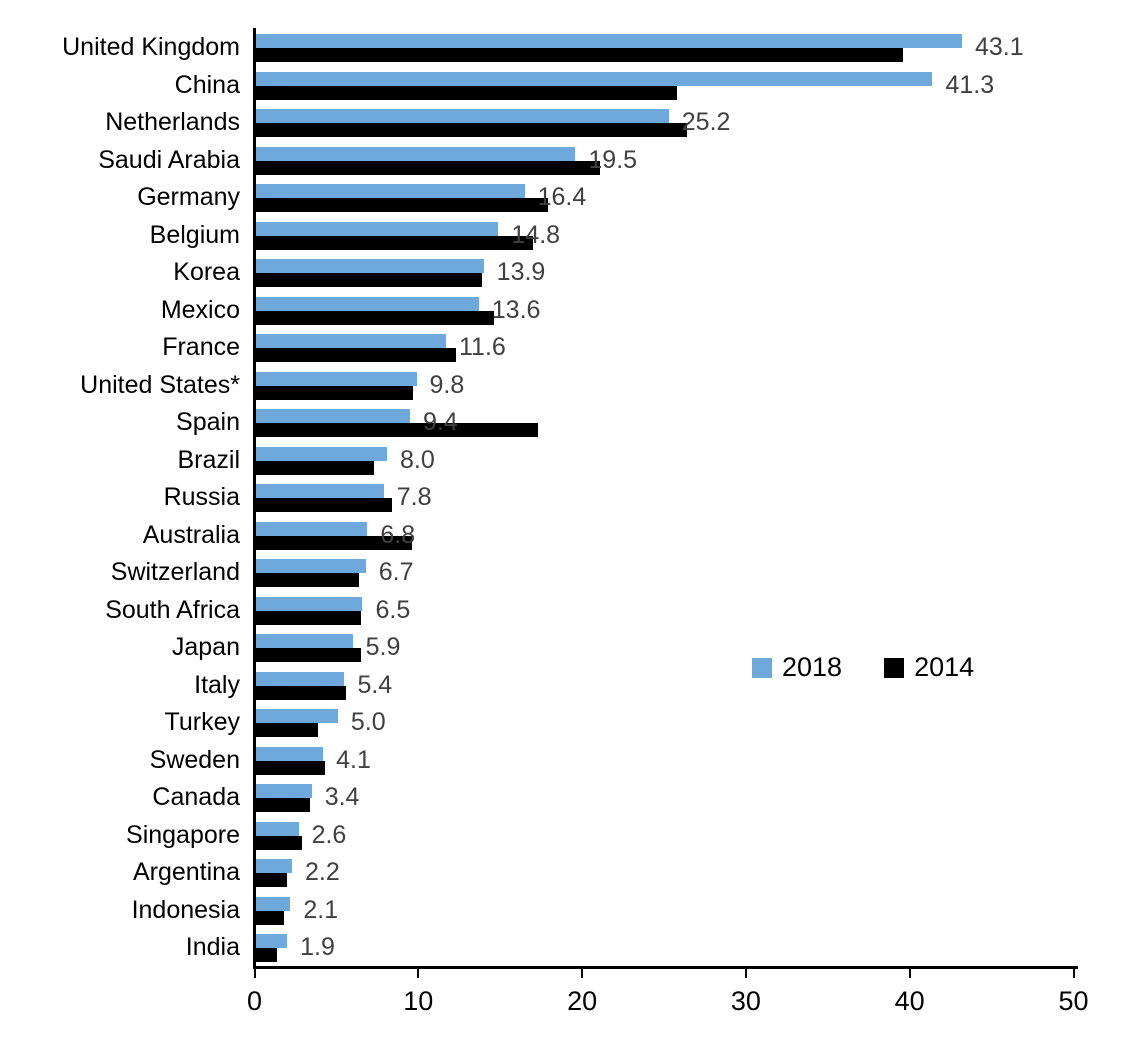 The width and height of the screenshot is (1123, 1041). I want to click on legend-label-2018: 2018, so click(812, 667).